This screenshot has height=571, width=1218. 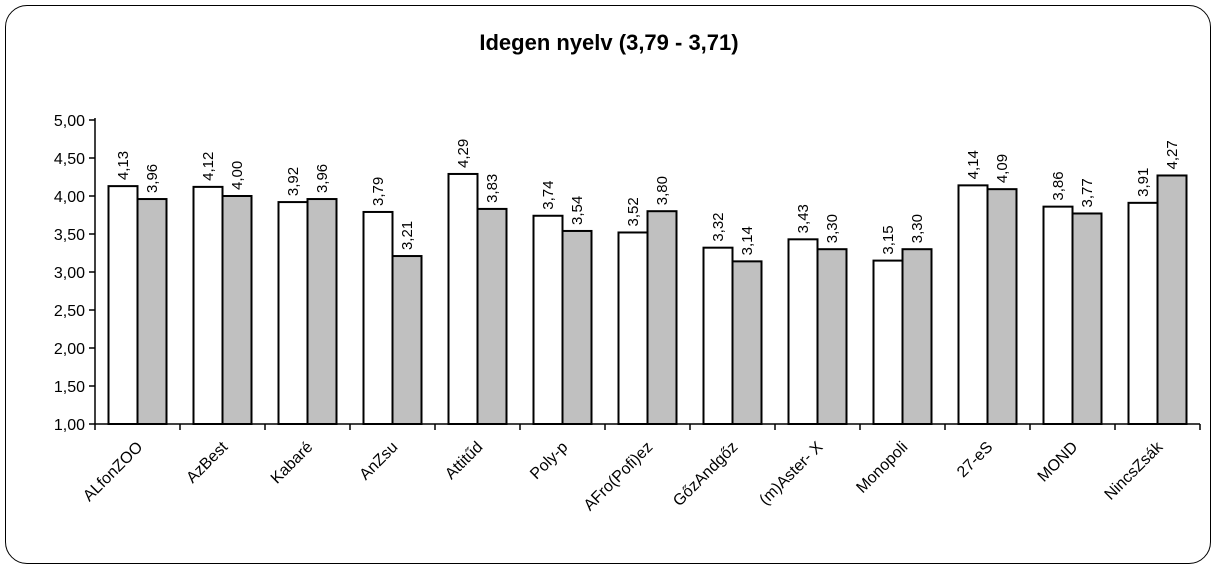 What do you see at coordinates (237, 175) in the screenshot?
I see `data-label: 4,00` at bounding box center [237, 175].